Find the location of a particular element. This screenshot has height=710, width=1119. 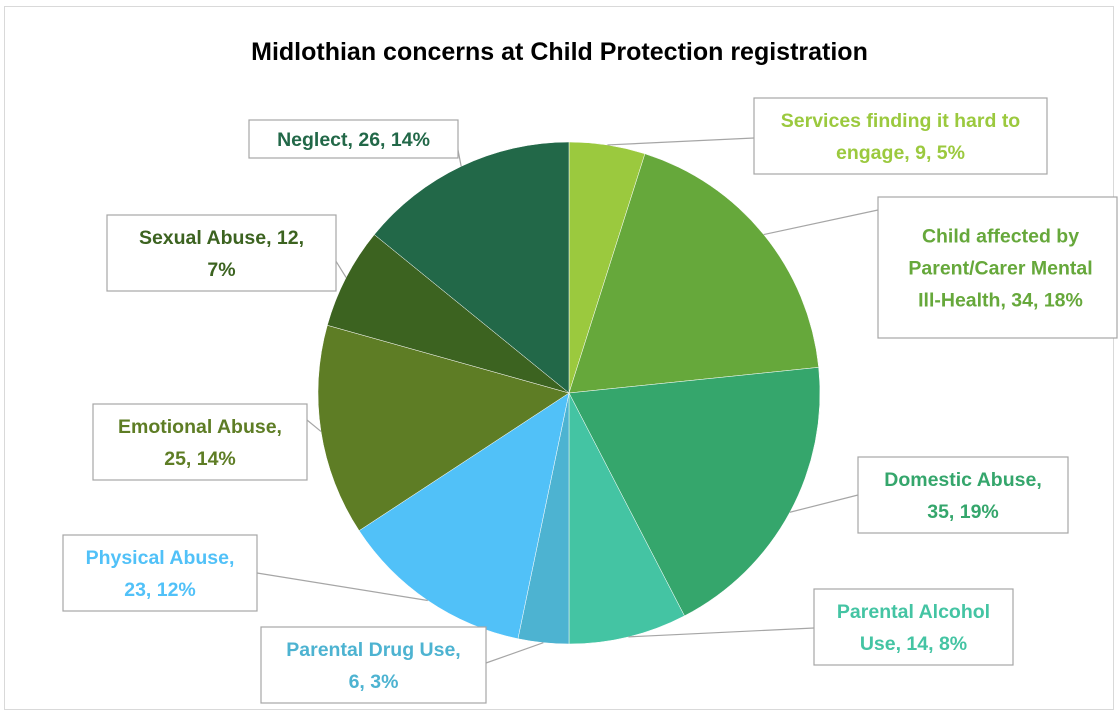

leader-line-services-finding-it-hard-to-engage is located at coordinates (681, 141).